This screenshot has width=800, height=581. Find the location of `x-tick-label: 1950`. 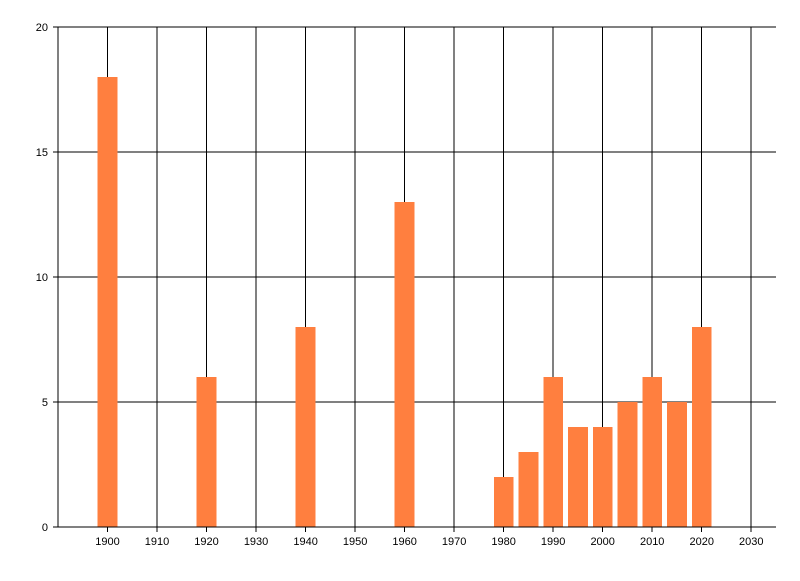

x-tick-label: 1950 is located at coordinates (355, 542).